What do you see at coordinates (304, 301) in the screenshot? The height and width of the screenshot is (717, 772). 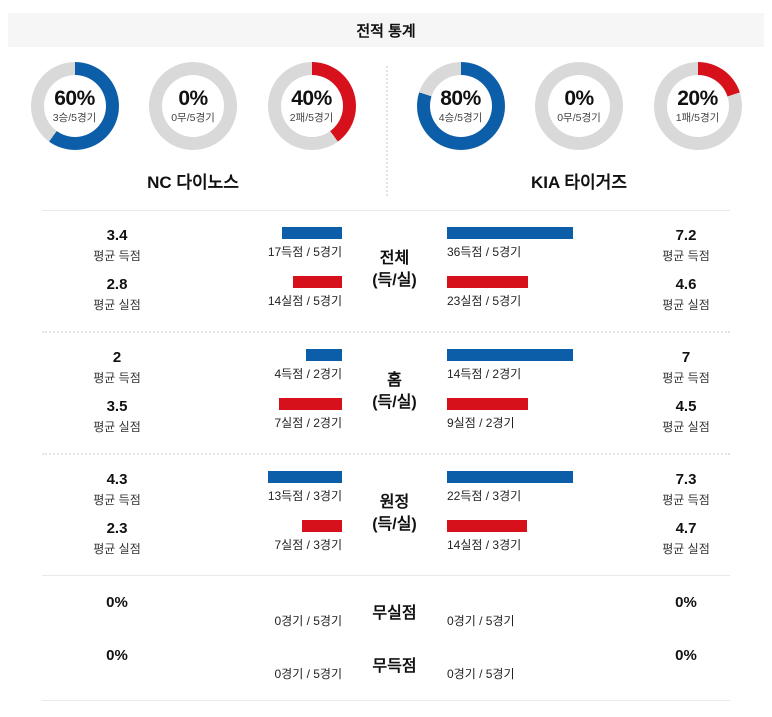 I see `bar-value-label: 14실점 / 5경기` at bounding box center [304, 301].